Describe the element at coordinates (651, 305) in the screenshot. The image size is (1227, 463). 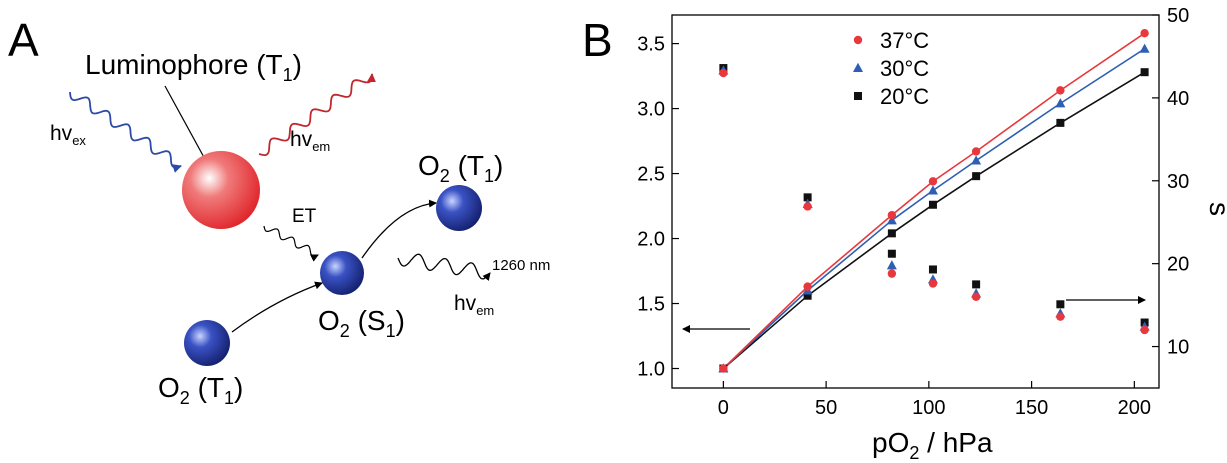
I see `y-left-tick-label: 1.5` at that location.